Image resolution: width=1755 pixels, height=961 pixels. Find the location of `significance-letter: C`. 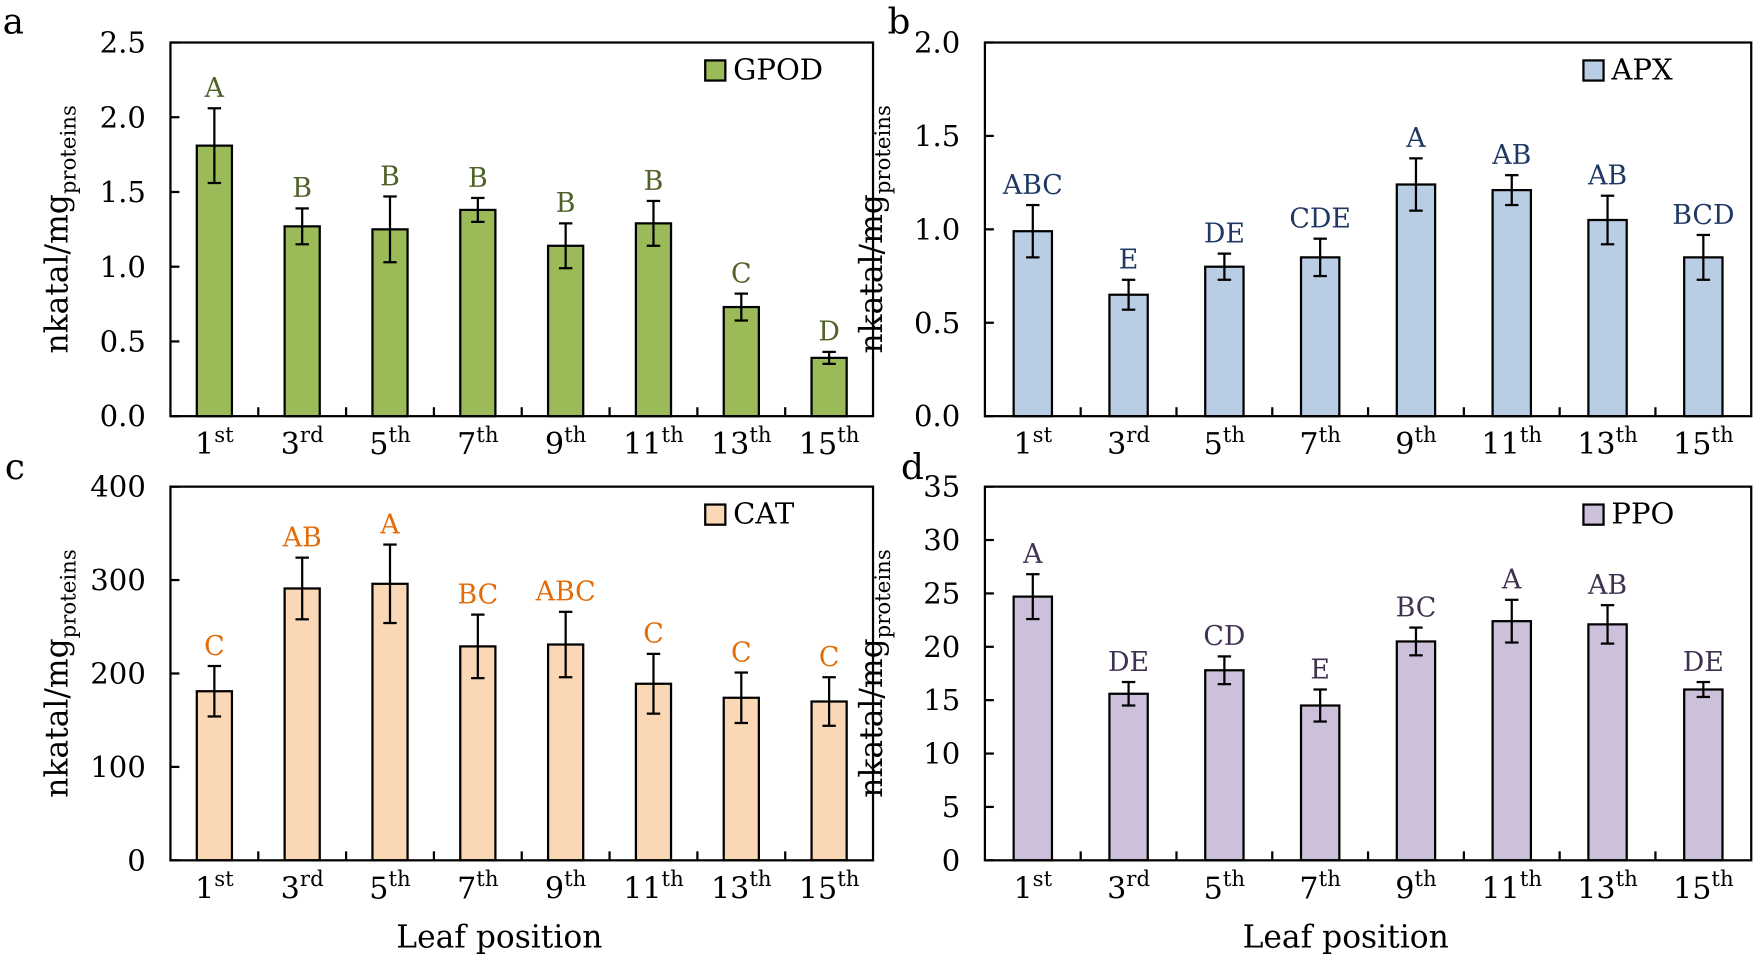

significance-letter: C is located at coordinates (653, 634).